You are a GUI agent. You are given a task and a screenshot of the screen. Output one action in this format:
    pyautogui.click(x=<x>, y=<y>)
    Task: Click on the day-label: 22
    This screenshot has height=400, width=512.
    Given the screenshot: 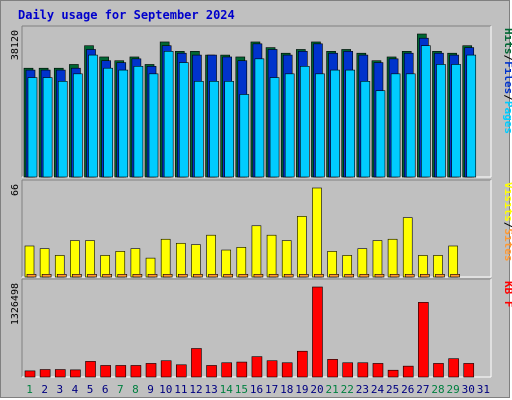 What is the action you would take?
    pyautogui.click(x=347, y=389)
    